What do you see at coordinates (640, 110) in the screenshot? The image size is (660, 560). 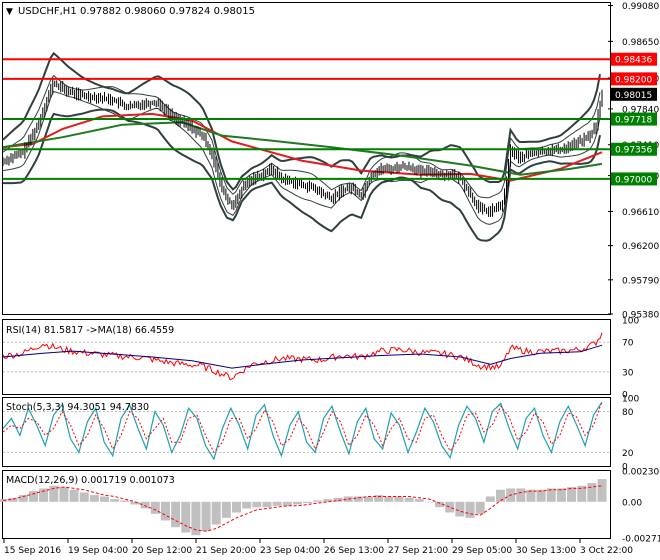 I see `price-ytick-label: 0.97840` at bounding box center [640, 110].